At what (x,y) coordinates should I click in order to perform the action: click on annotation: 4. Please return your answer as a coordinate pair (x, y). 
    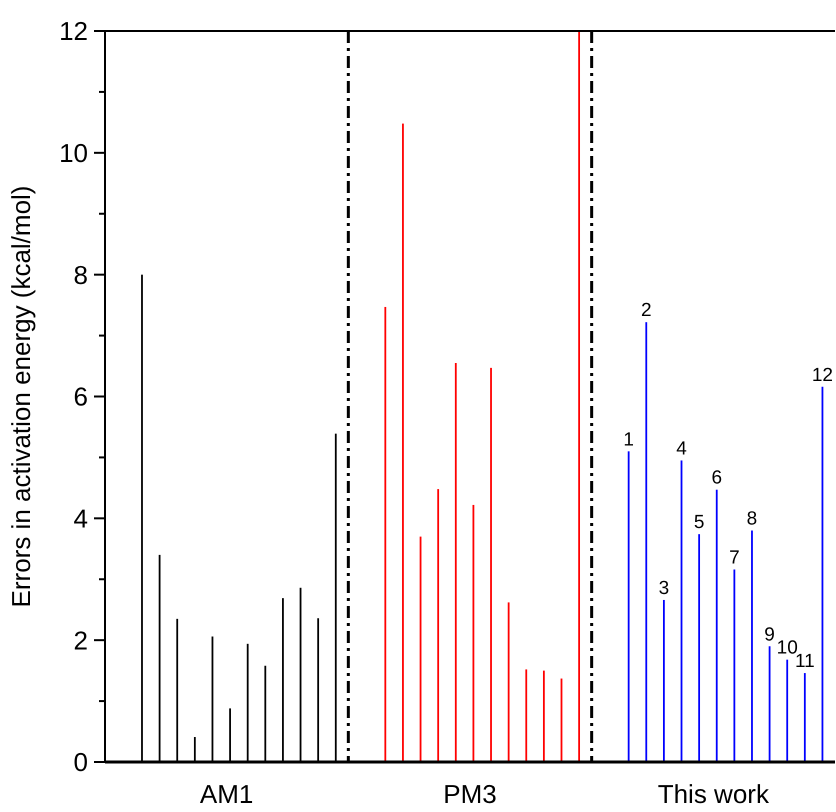
    Looking at the image, I should click on (682, 449).